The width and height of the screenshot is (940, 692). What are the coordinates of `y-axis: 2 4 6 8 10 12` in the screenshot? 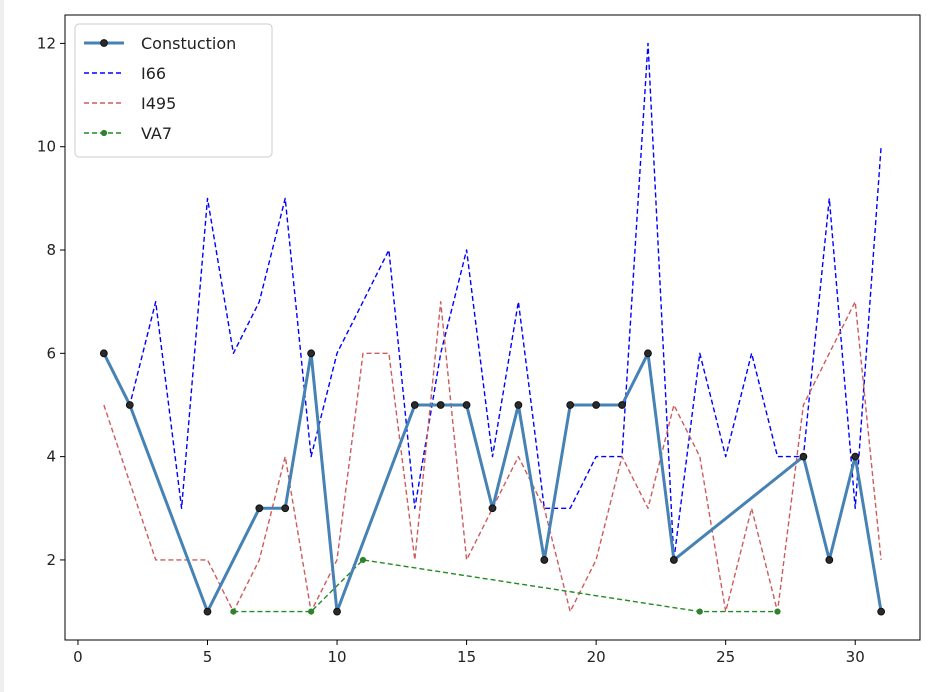 It's located at (51, 301).